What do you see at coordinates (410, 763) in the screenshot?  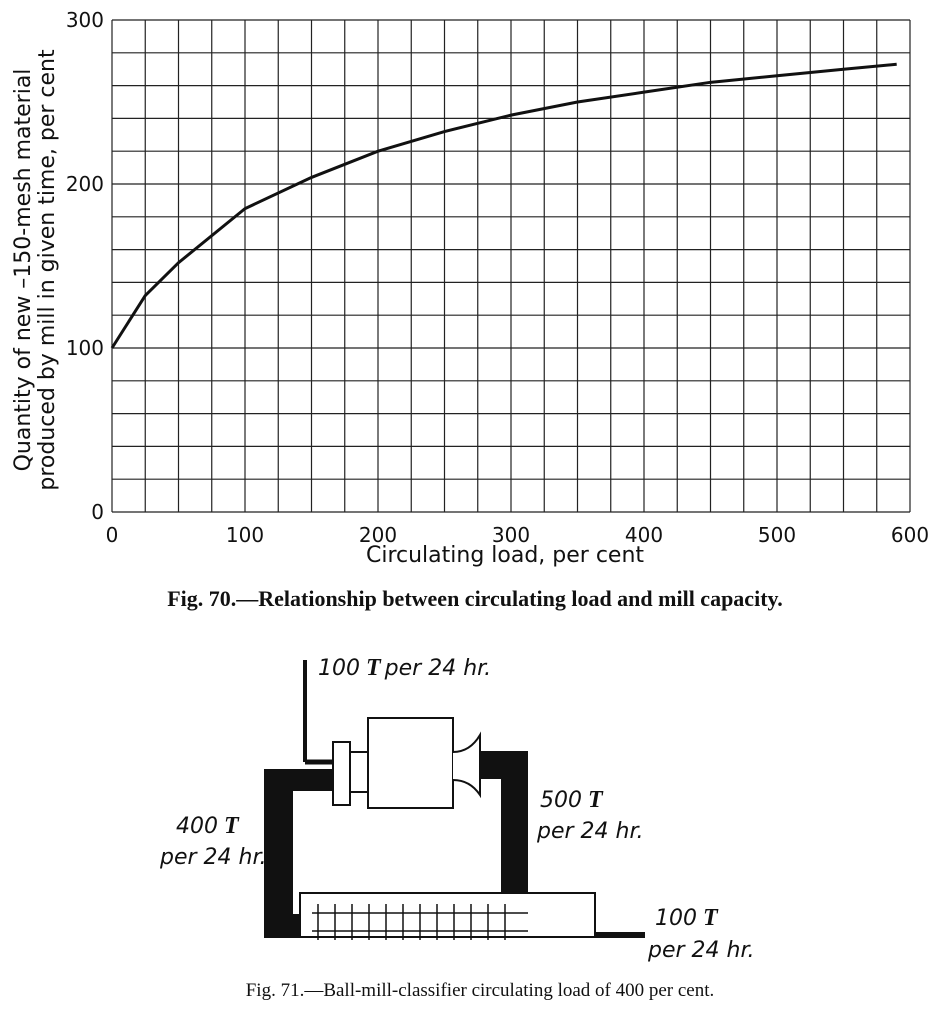 I see `mill` at bounding box center [410, 763].